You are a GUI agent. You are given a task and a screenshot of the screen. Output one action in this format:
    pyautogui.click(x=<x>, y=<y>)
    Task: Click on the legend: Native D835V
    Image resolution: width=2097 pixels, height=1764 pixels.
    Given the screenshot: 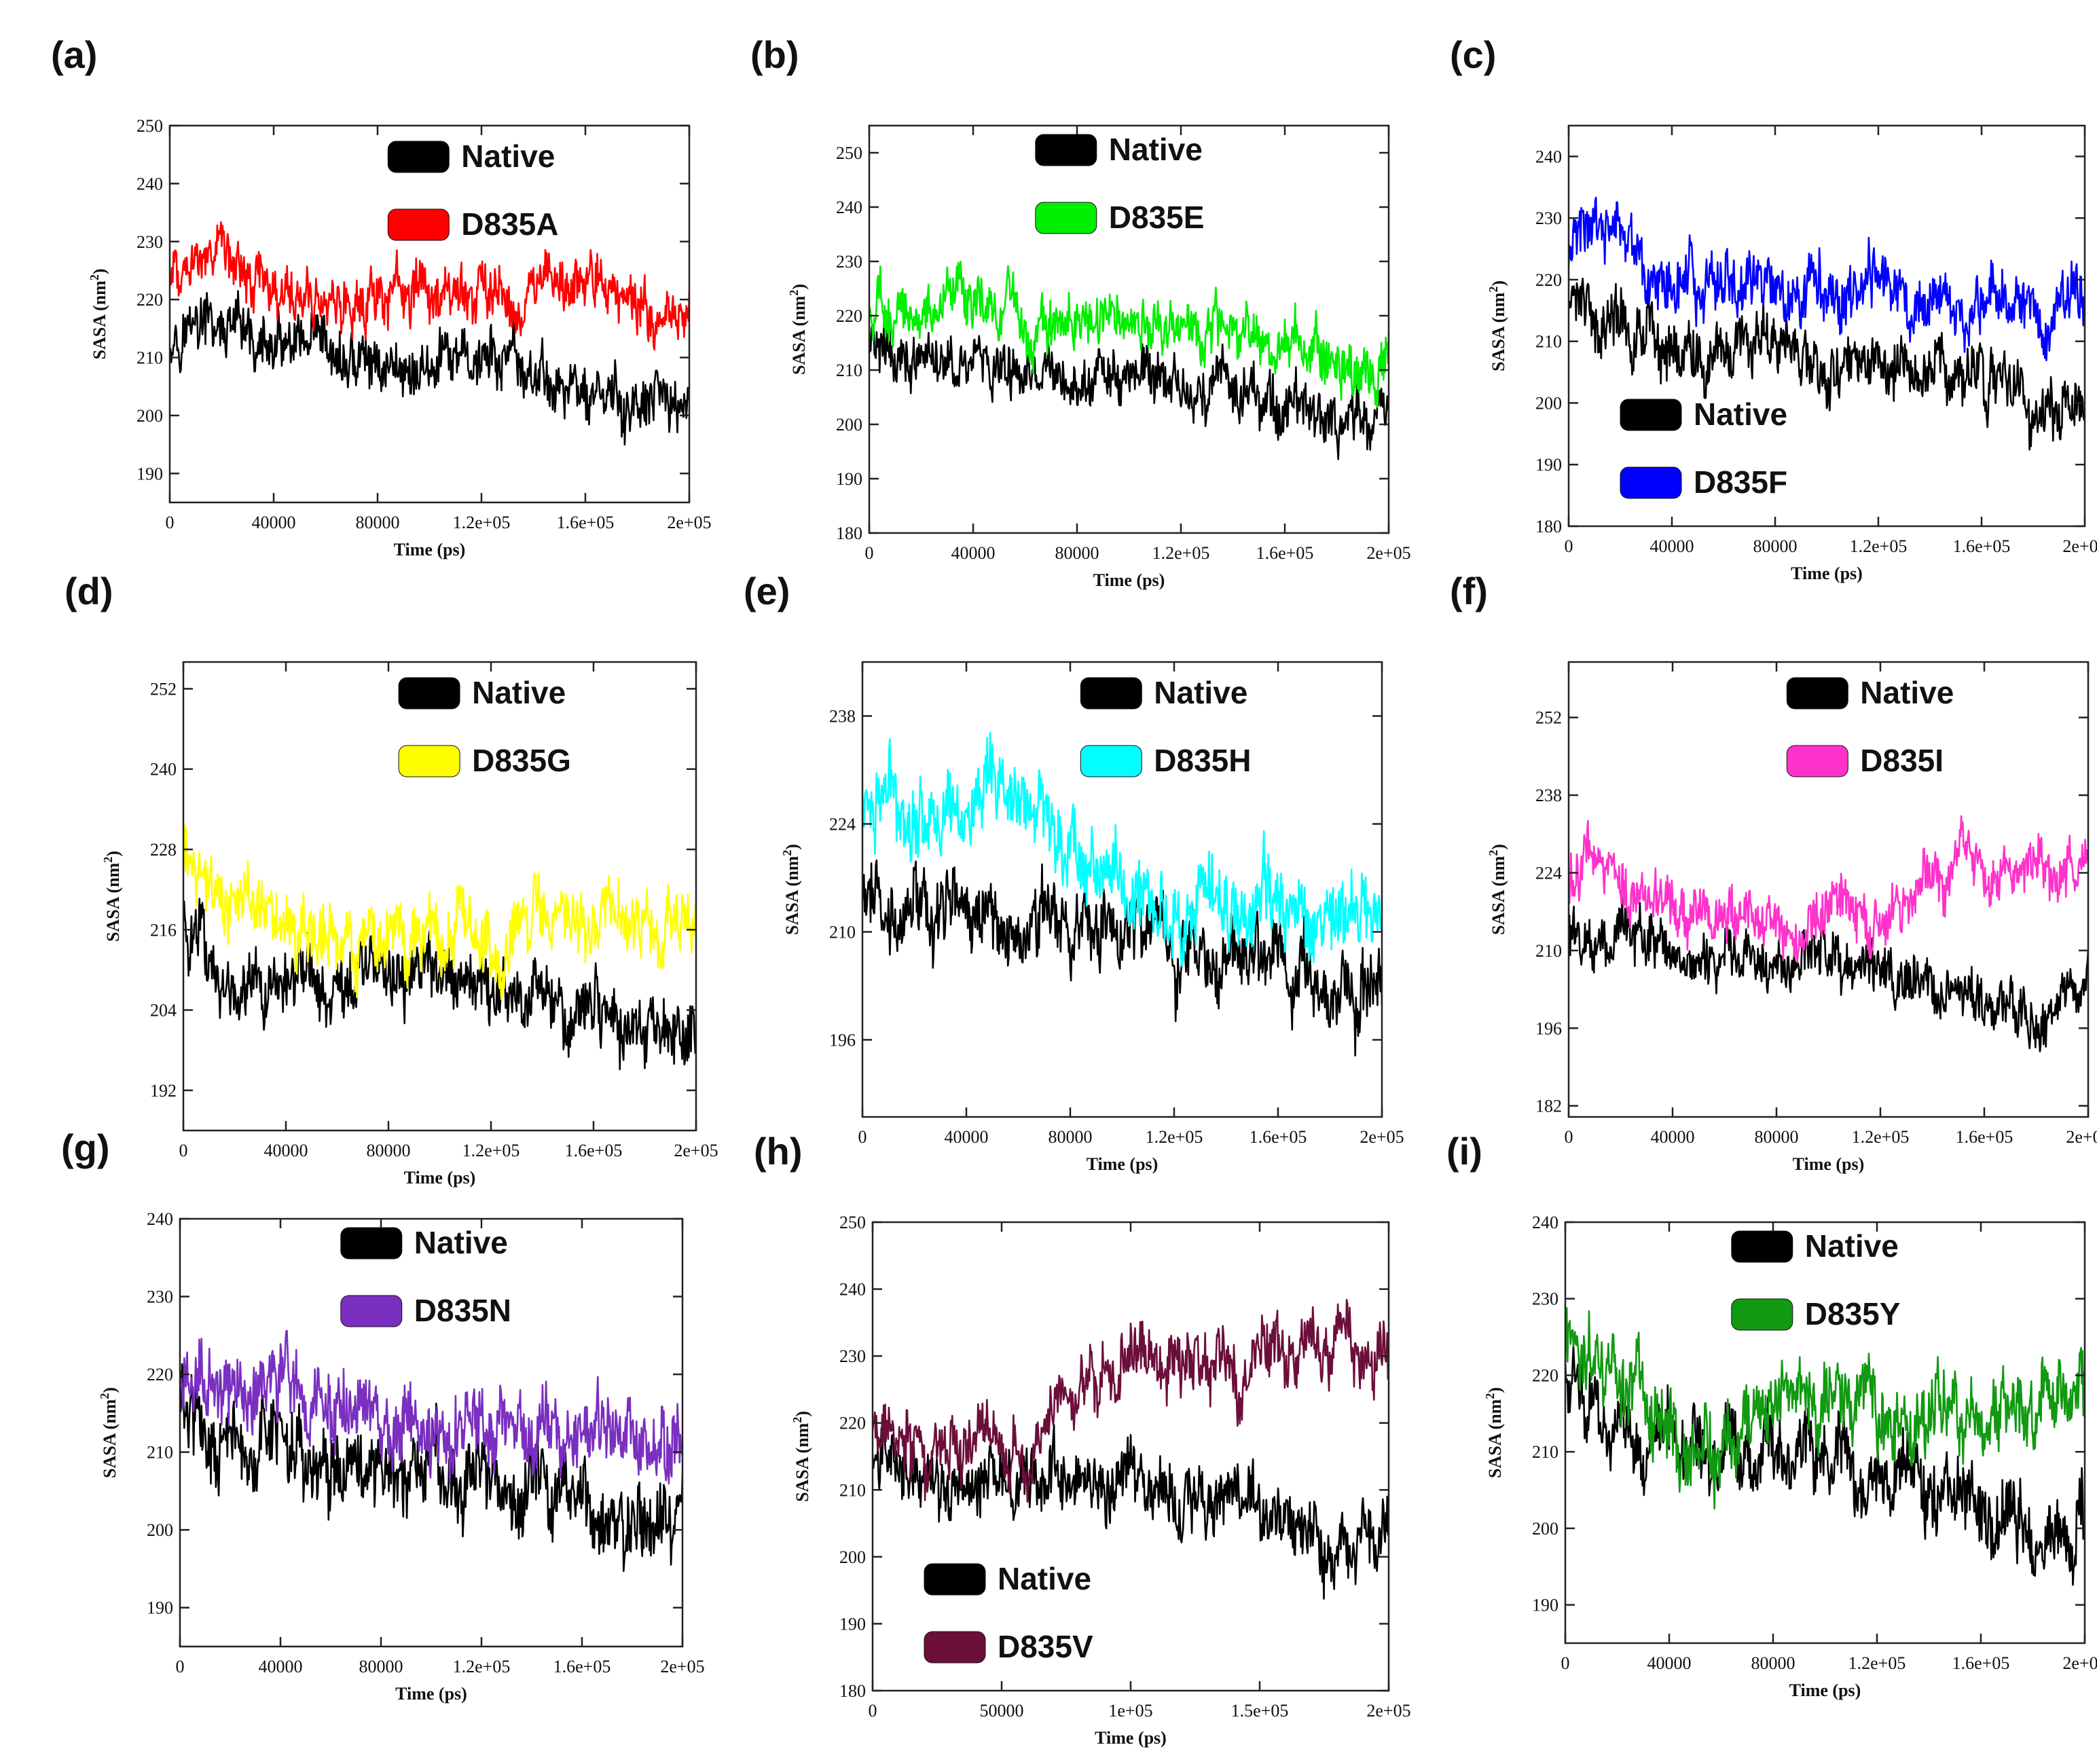 What is the action you would take?
    pyautogui.click(x=1008, y=1612)
    